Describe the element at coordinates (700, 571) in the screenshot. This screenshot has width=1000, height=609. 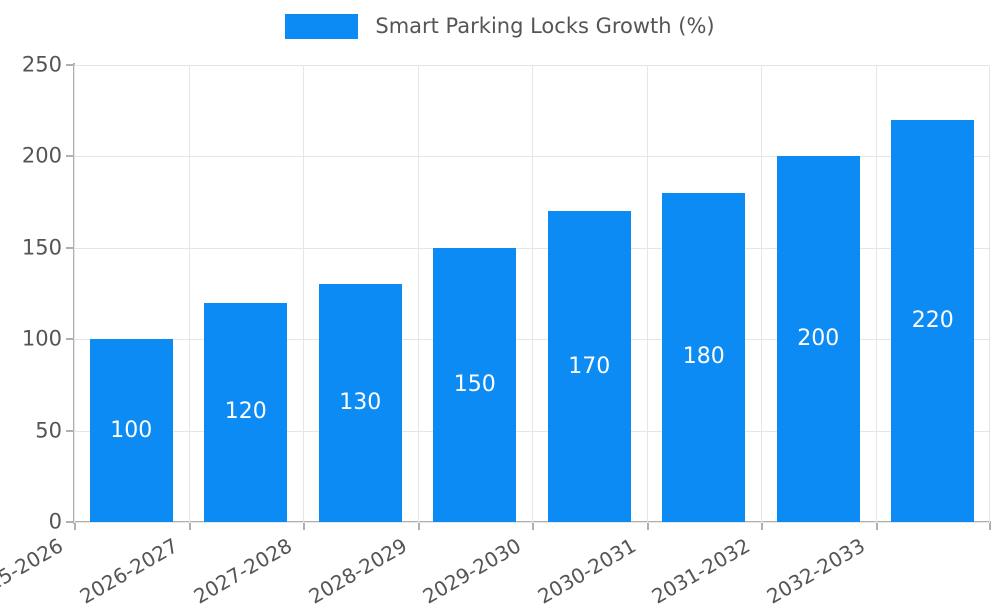
I see `x-axis-tick-label: 2031-2032` at that location.